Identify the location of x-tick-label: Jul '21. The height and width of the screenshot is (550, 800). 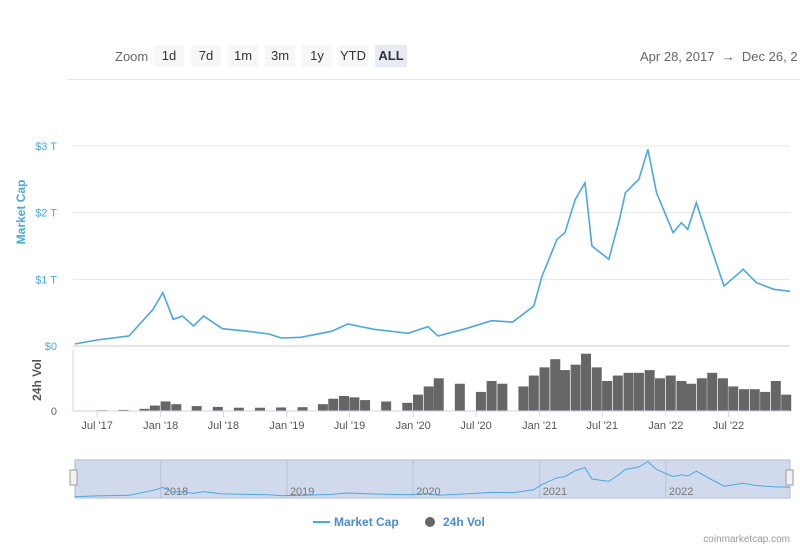
(602, 426).